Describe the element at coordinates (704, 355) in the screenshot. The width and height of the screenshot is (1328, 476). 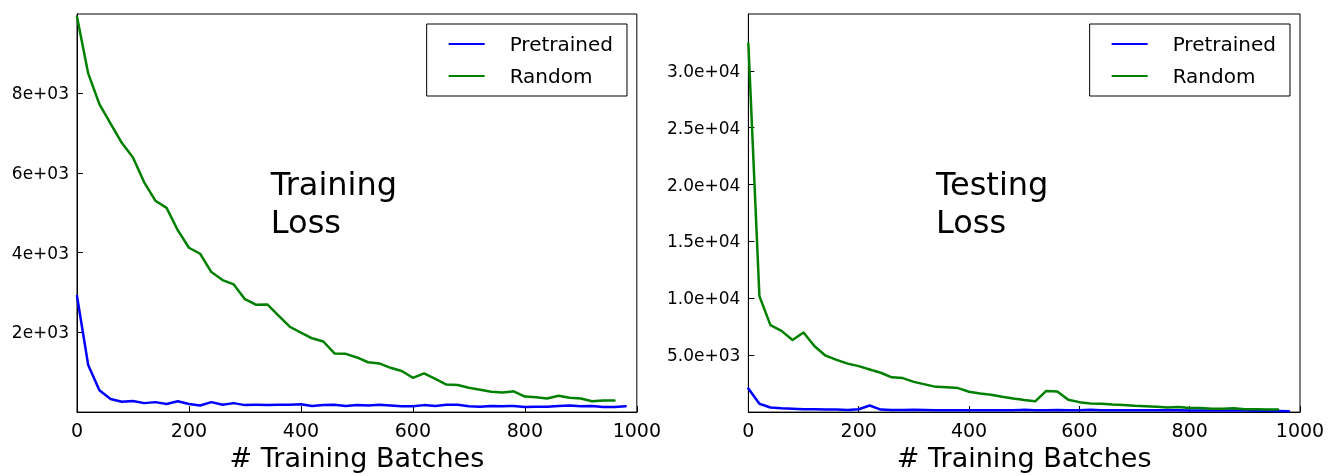
I see `y-tick-label: 5.0e+03` at that location.